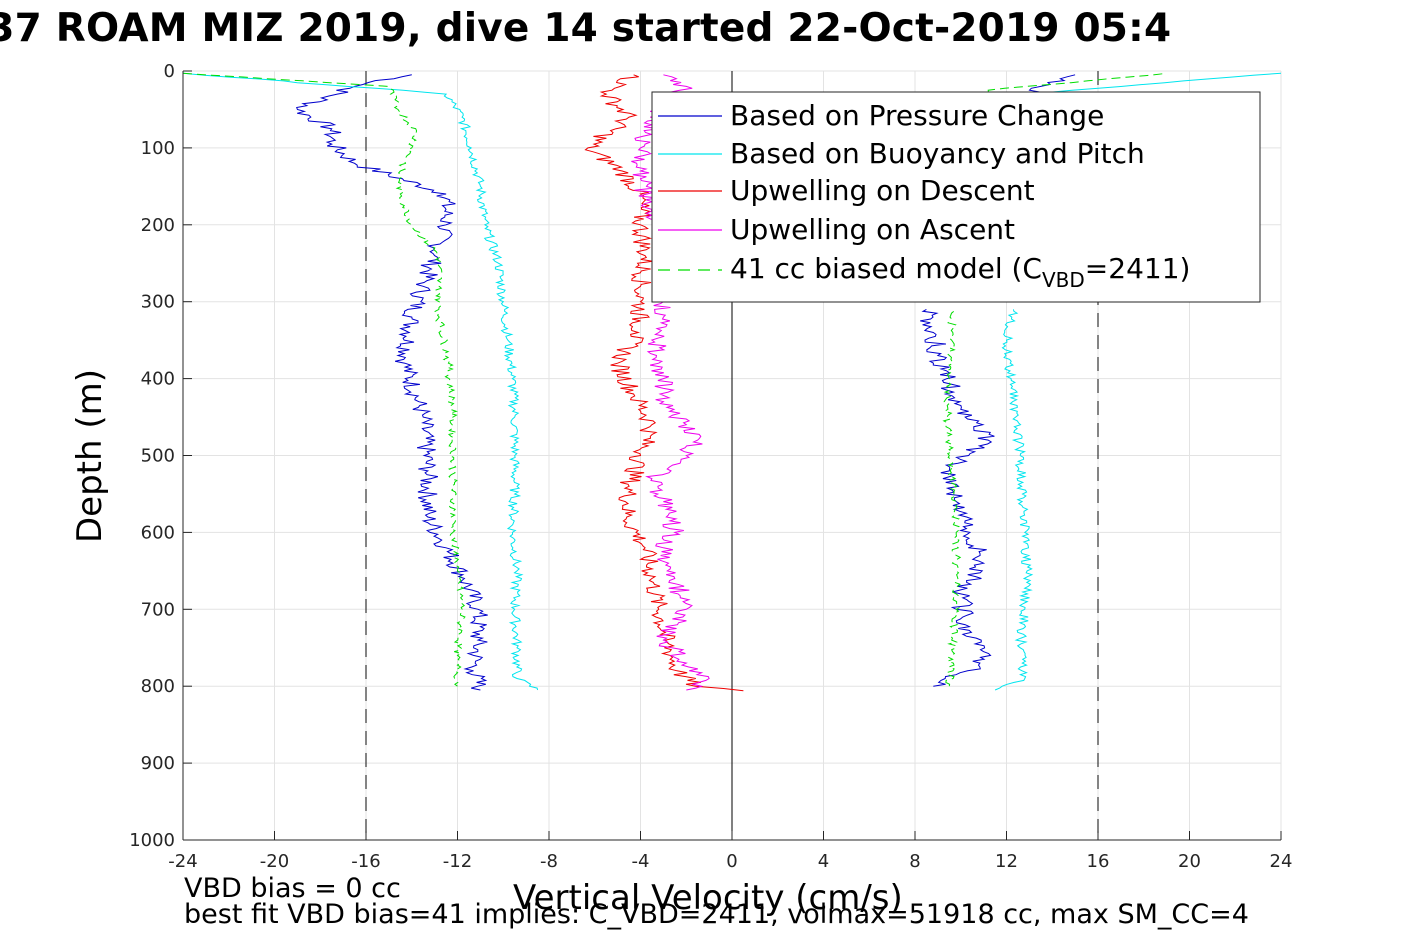 The height and width of the screenshot is (945, 1417). I want to click on x-tick-label: -20, so click(274, 861).